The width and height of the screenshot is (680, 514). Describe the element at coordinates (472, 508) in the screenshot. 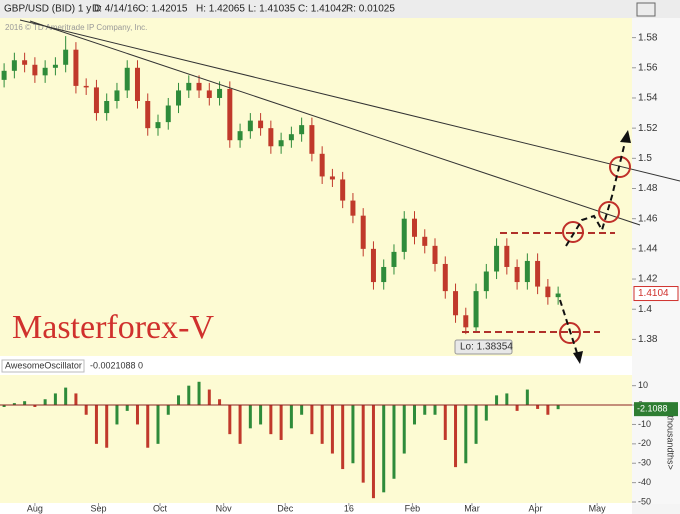

I see `x-tick-label: Mar` at that location.